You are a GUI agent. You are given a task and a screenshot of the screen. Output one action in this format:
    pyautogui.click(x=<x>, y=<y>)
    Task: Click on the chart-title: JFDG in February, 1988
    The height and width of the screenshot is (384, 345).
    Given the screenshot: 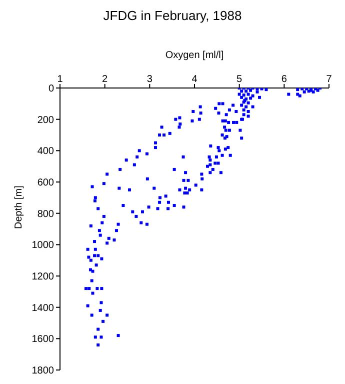 What is the action you would take?
    pyautogui.click(x=172, y=16)
    